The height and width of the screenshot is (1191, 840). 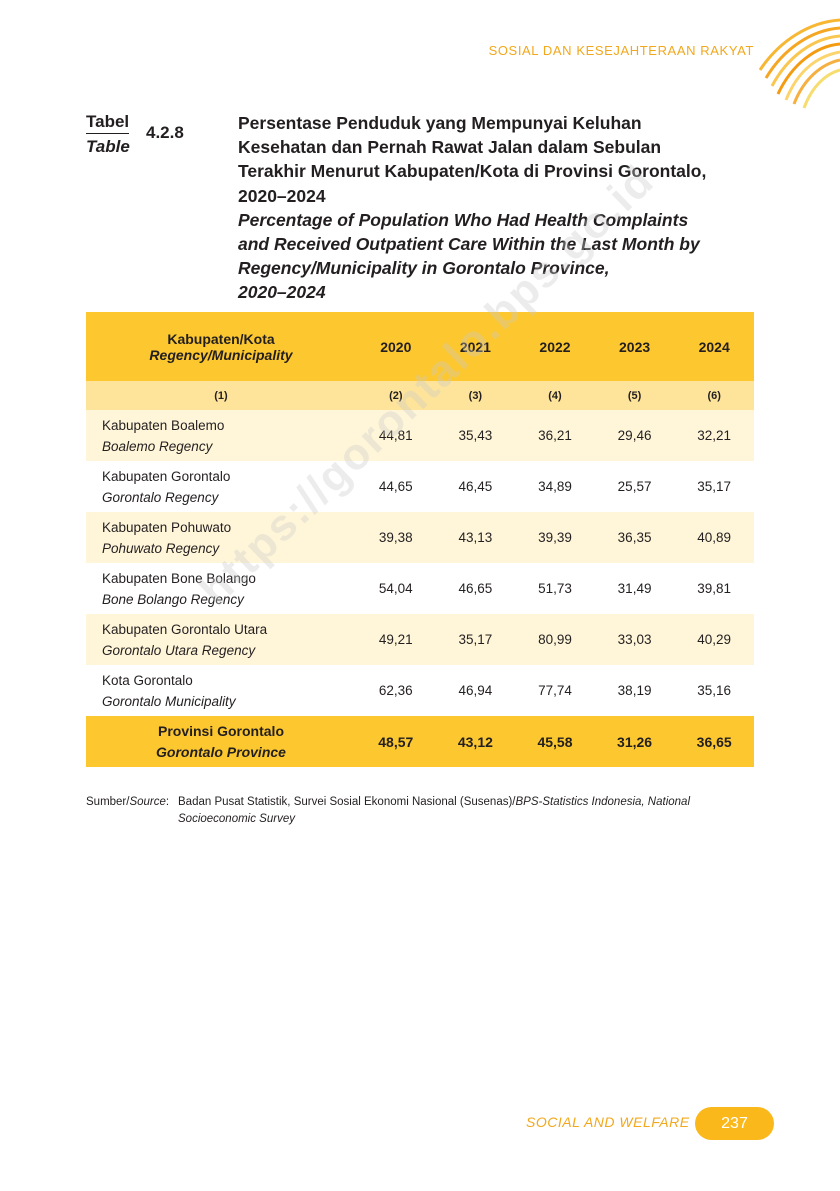 I want to click on row-name-en: Boalemo Regency, so click(x=157, y=446).